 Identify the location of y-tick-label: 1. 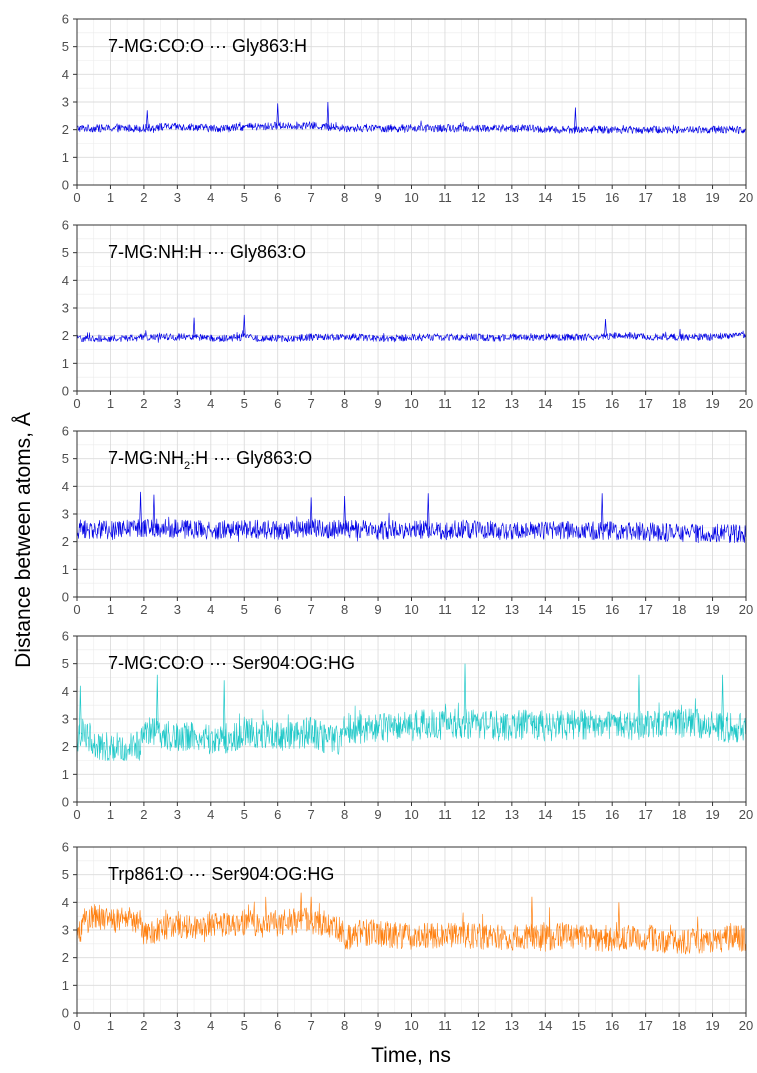
(65, 569).